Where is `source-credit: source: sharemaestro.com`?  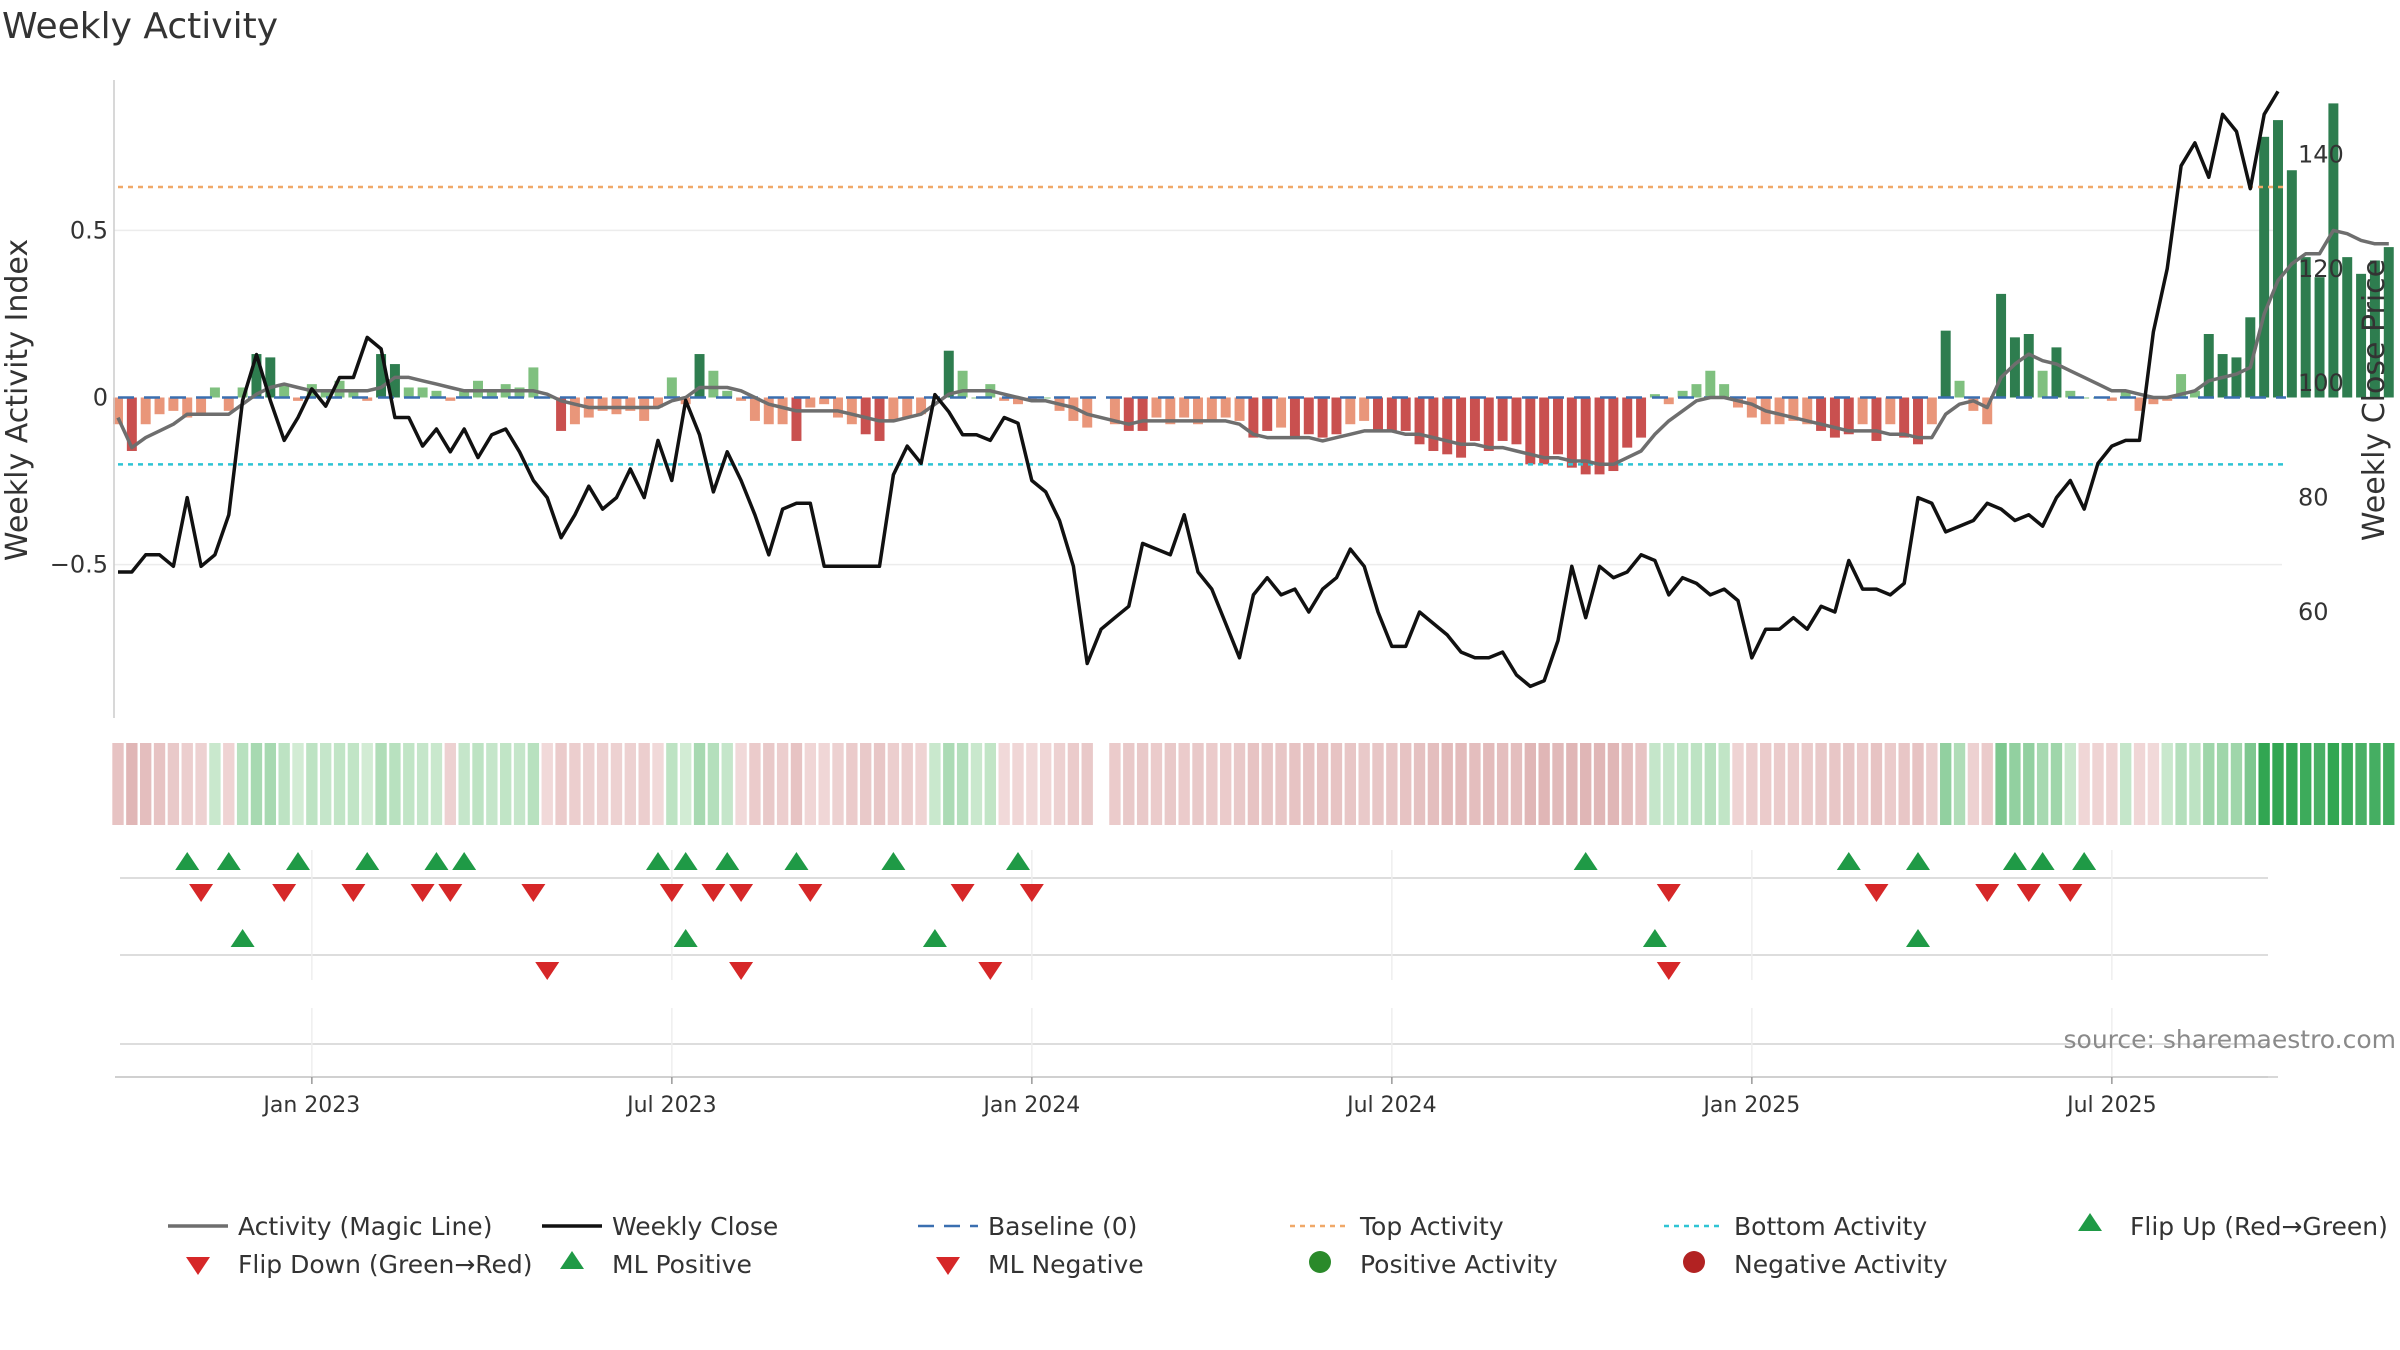 source-credit: source: sharemaestro.com is located at coordinates (2230, 1039).